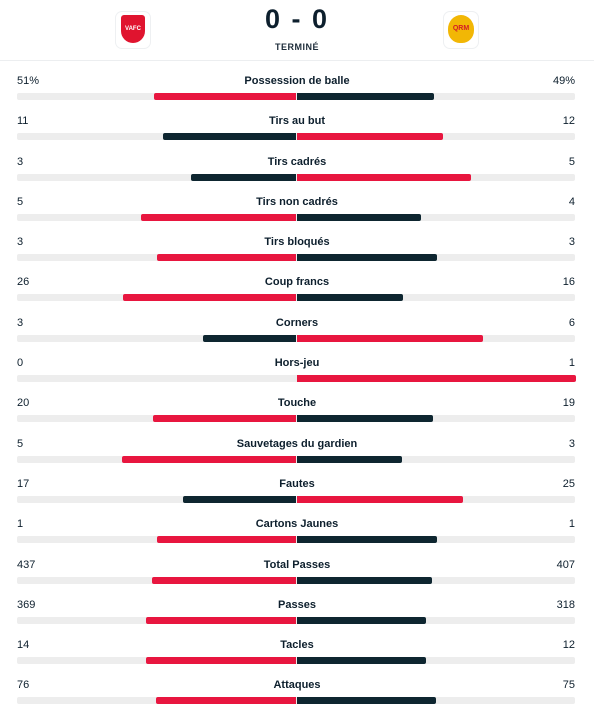 Image resolution: width=594 pixels, height=717 pixels. I want to click on stat-row: 3 Tirs cadrés 5, so click(297, 173).